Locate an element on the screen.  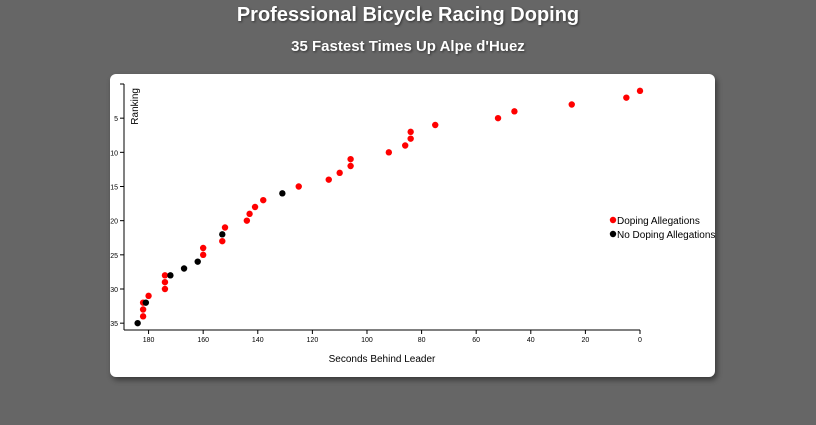
y-tick-label: 10 is located at coordinates (114, 153).